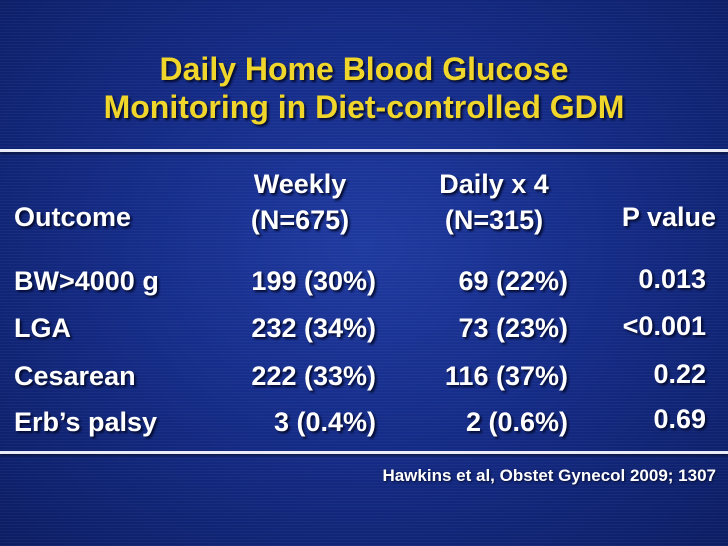 The image size is (728, 546). I want to click on row-pvalue: 0.22, so click(679, 374).